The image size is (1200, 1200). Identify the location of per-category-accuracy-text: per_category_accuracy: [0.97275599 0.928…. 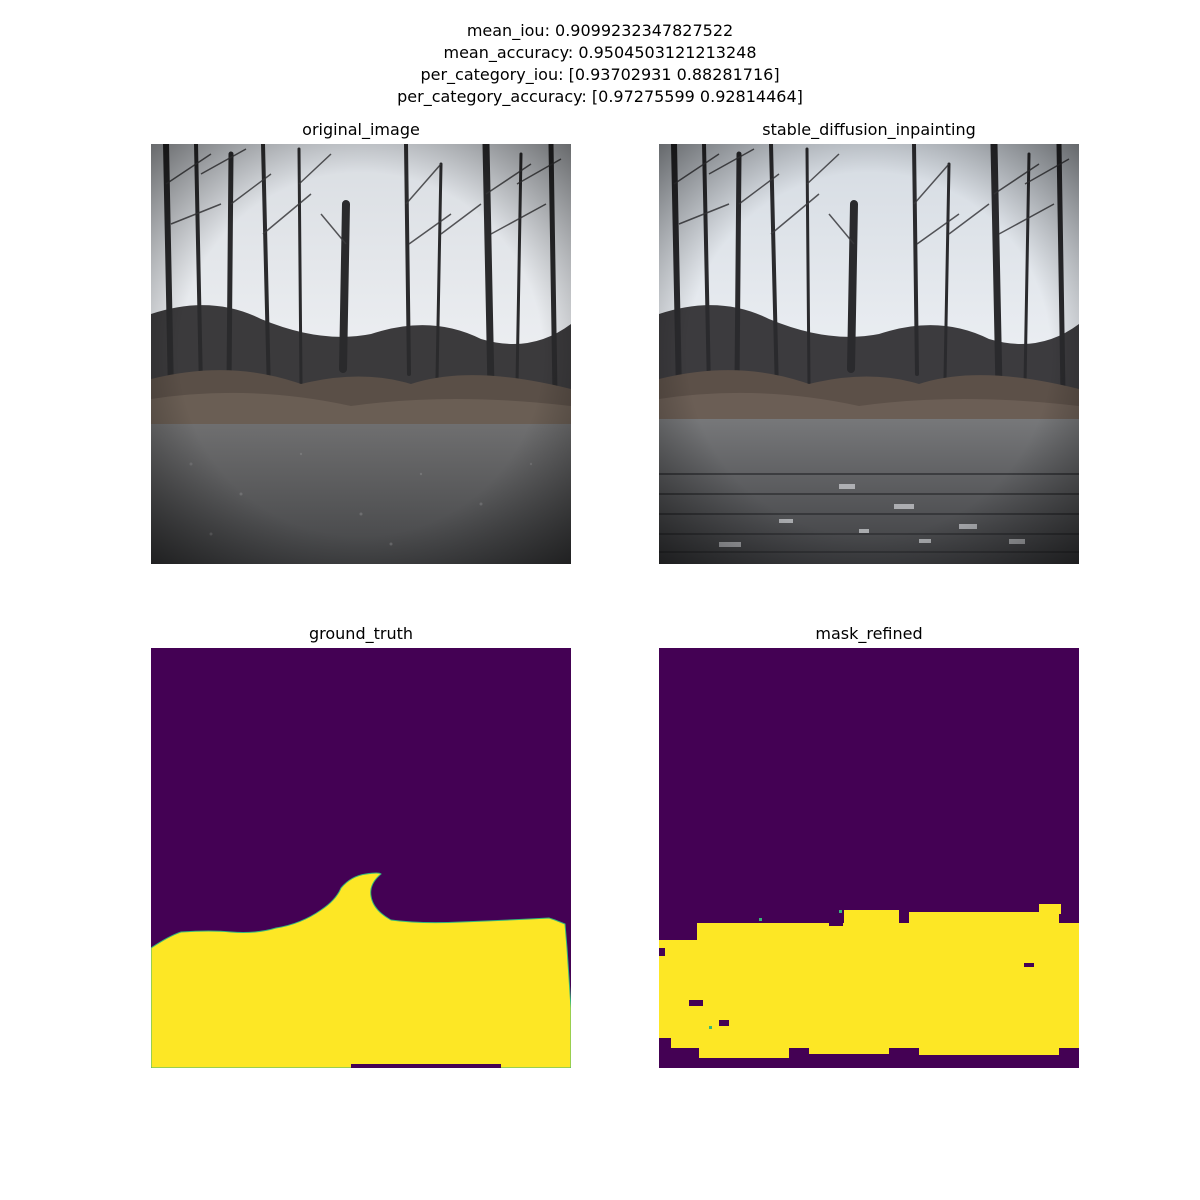
(600, 96).